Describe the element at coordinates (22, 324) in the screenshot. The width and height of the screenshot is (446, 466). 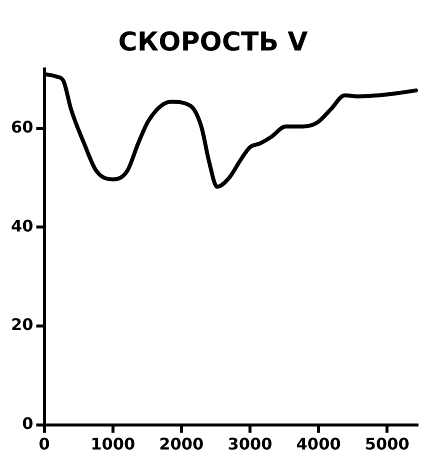
I see `y-tick-label: 20` at that location.